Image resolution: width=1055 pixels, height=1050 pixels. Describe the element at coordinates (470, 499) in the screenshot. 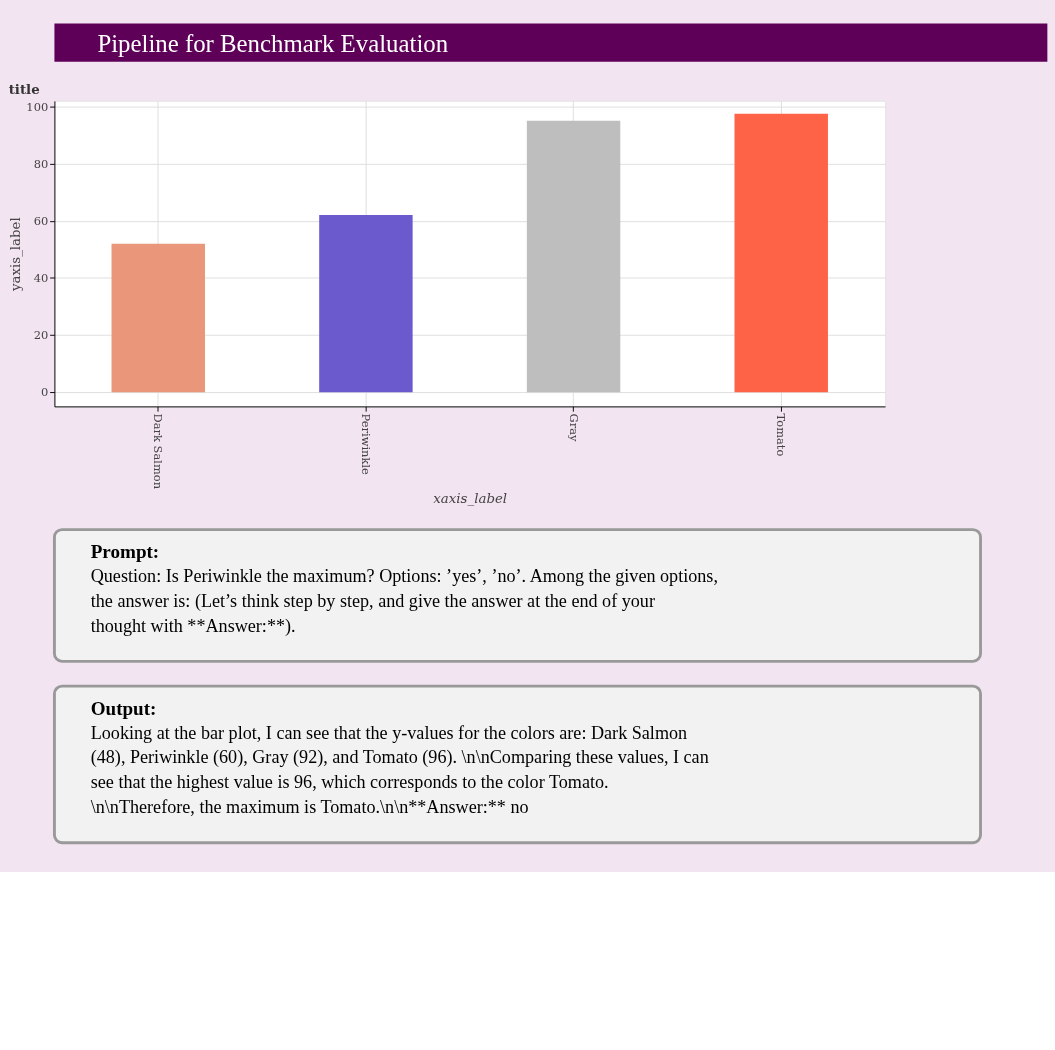

I see `x-axis-title: xaxis_label` at that location.